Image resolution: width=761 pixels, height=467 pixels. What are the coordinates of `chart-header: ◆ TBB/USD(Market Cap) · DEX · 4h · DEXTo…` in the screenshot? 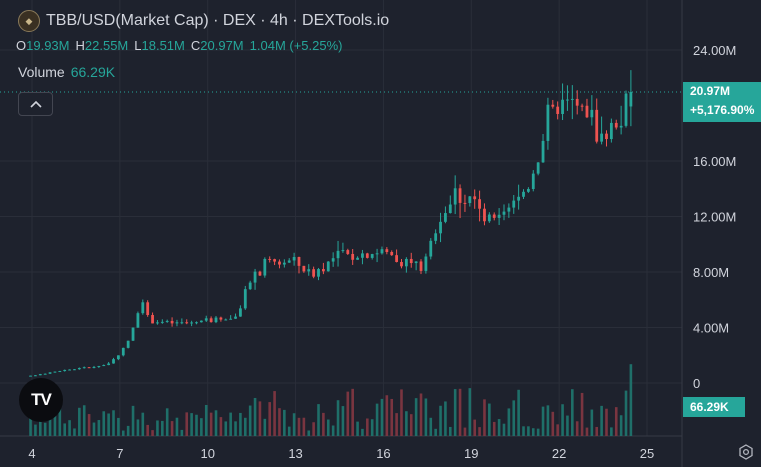 It's located at (203, 21).